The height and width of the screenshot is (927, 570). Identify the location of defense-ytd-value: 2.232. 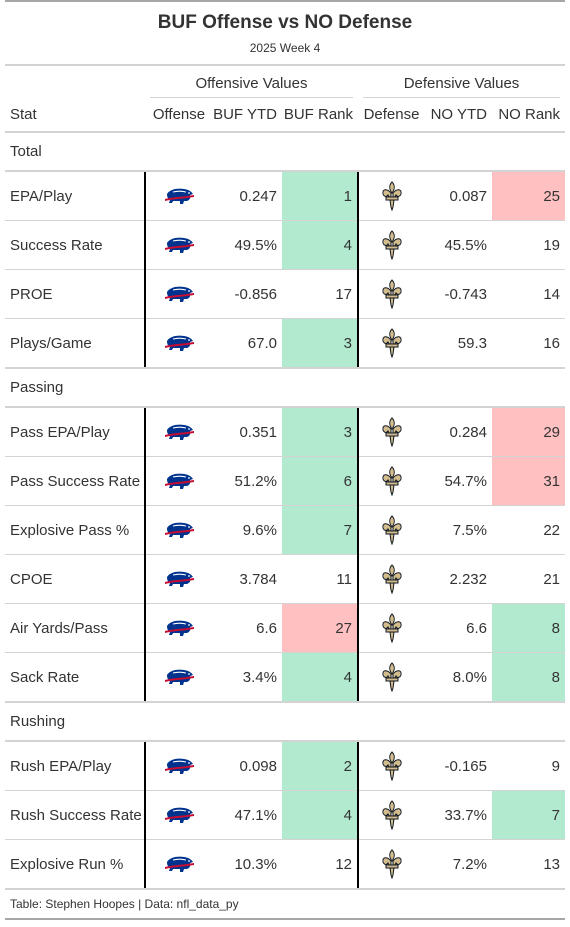
(458, 579).